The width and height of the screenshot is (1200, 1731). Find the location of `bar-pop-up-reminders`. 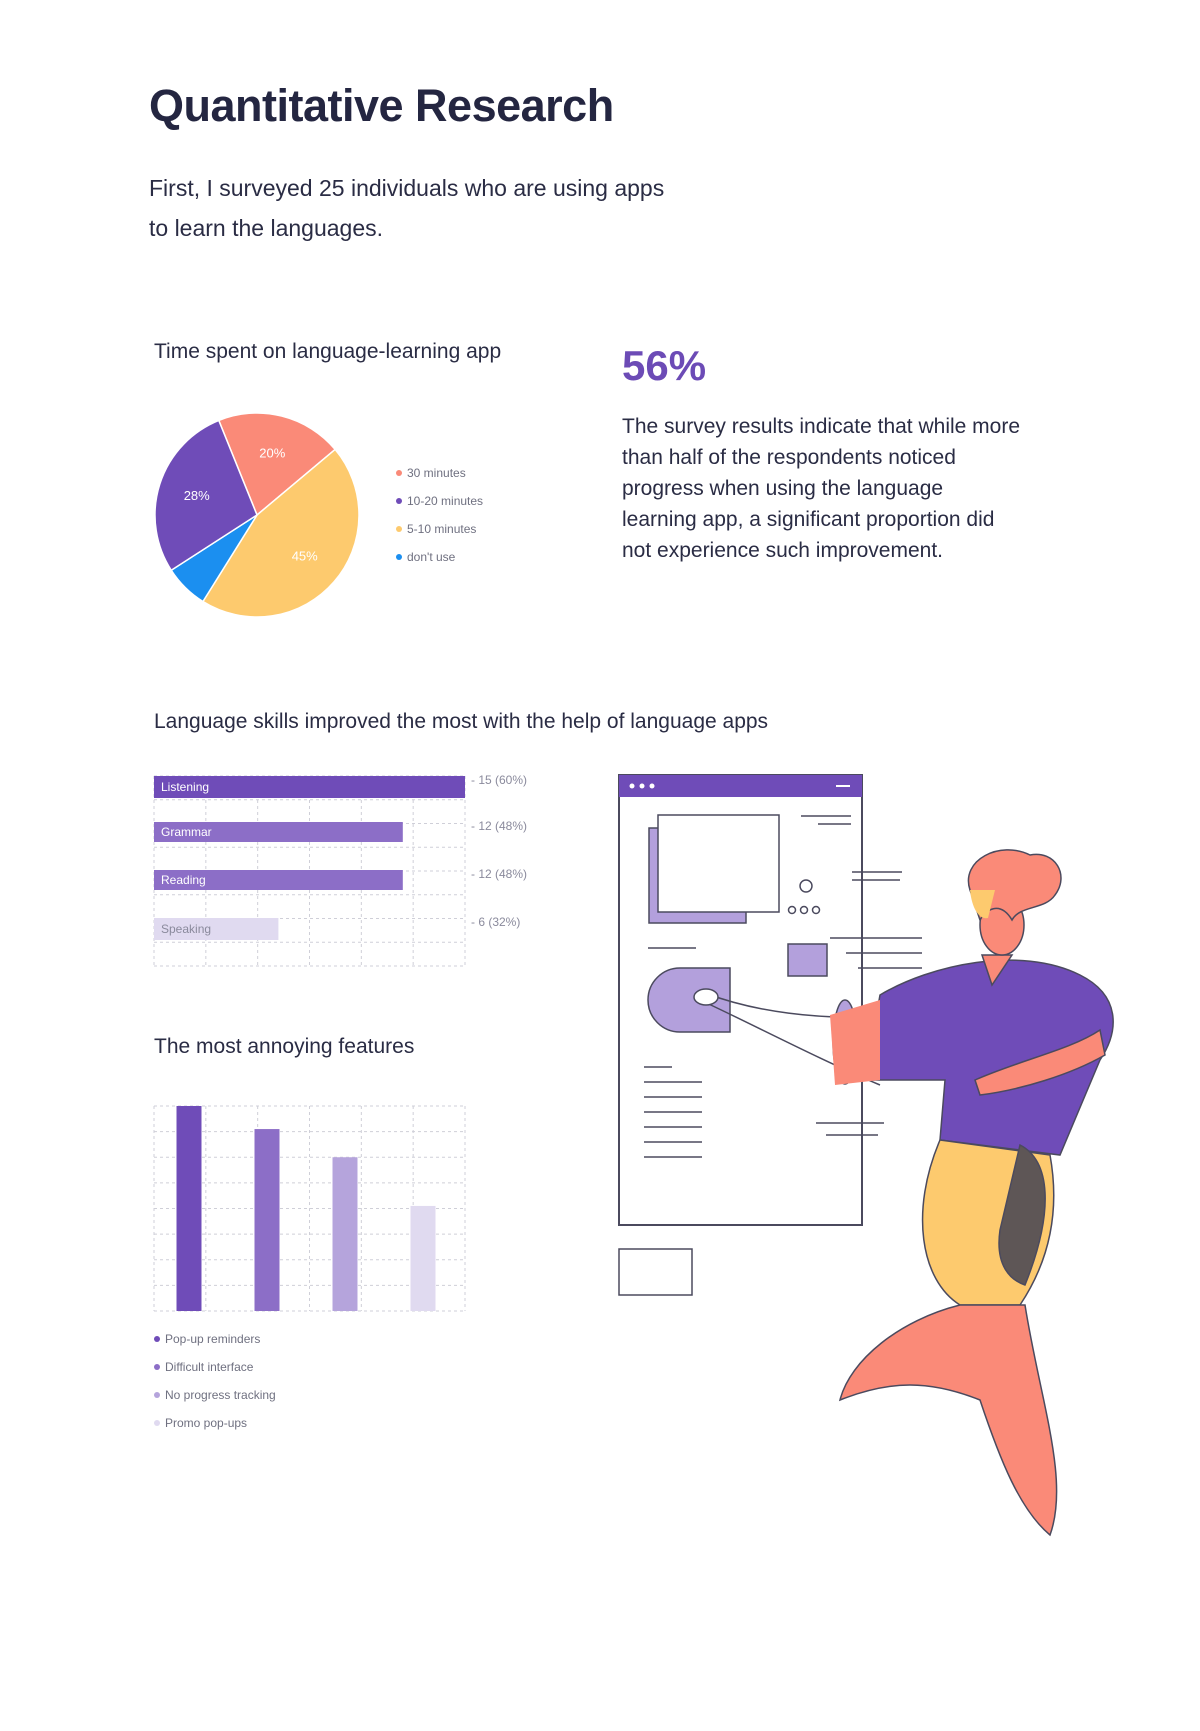

bar-pop-up-reminders is located at coordinates (189, 1208).